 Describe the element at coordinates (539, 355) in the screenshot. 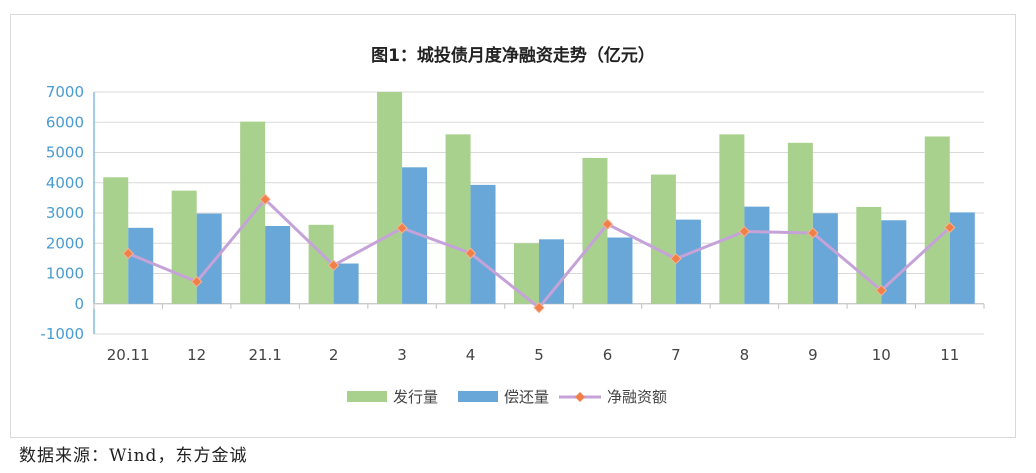

I see `x-tick-label: 5` at that location.